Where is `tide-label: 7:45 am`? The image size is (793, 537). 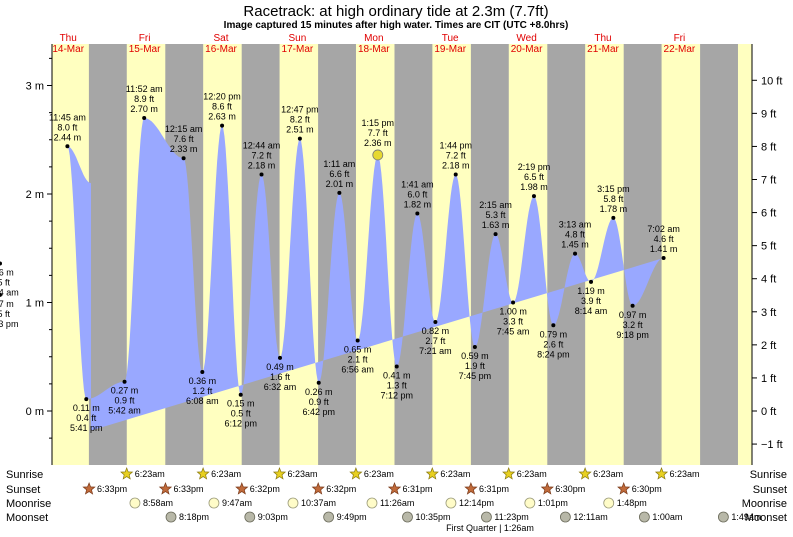
tide-label: 7:45 am is located at coordinates (513, 332).